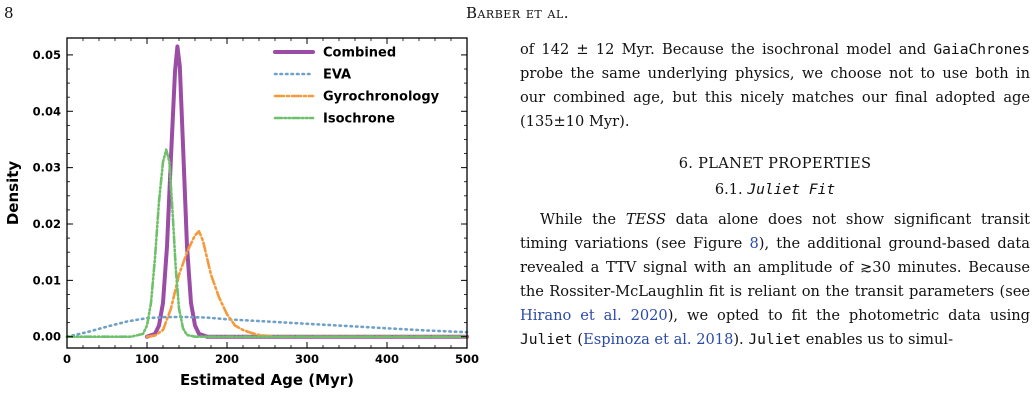 The image size is (1035, 417). Describe the element at coordinates (47, 337) in the screenshot. I see `y-tick-label: 0.00` at that location.